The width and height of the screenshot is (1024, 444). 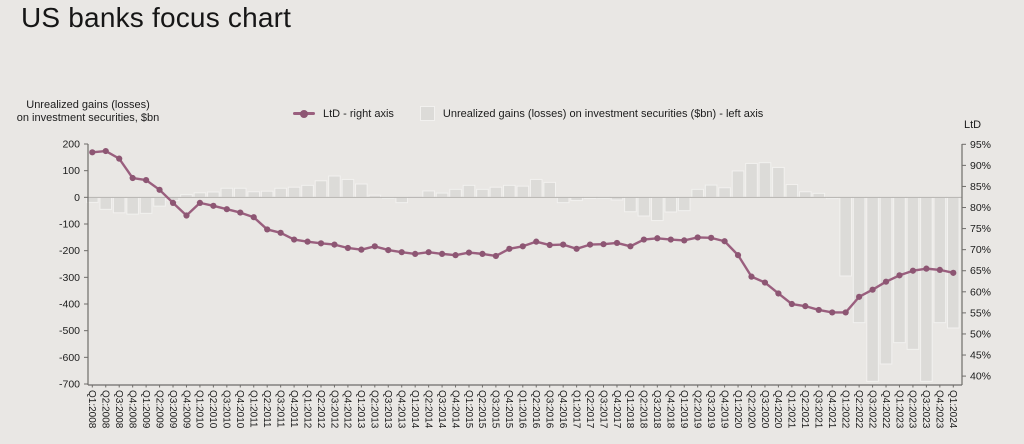 What do you see at coordinates (334, 186) in the screenshot?
I see `bar-Q3:2012` at bounding box center [334, 186].